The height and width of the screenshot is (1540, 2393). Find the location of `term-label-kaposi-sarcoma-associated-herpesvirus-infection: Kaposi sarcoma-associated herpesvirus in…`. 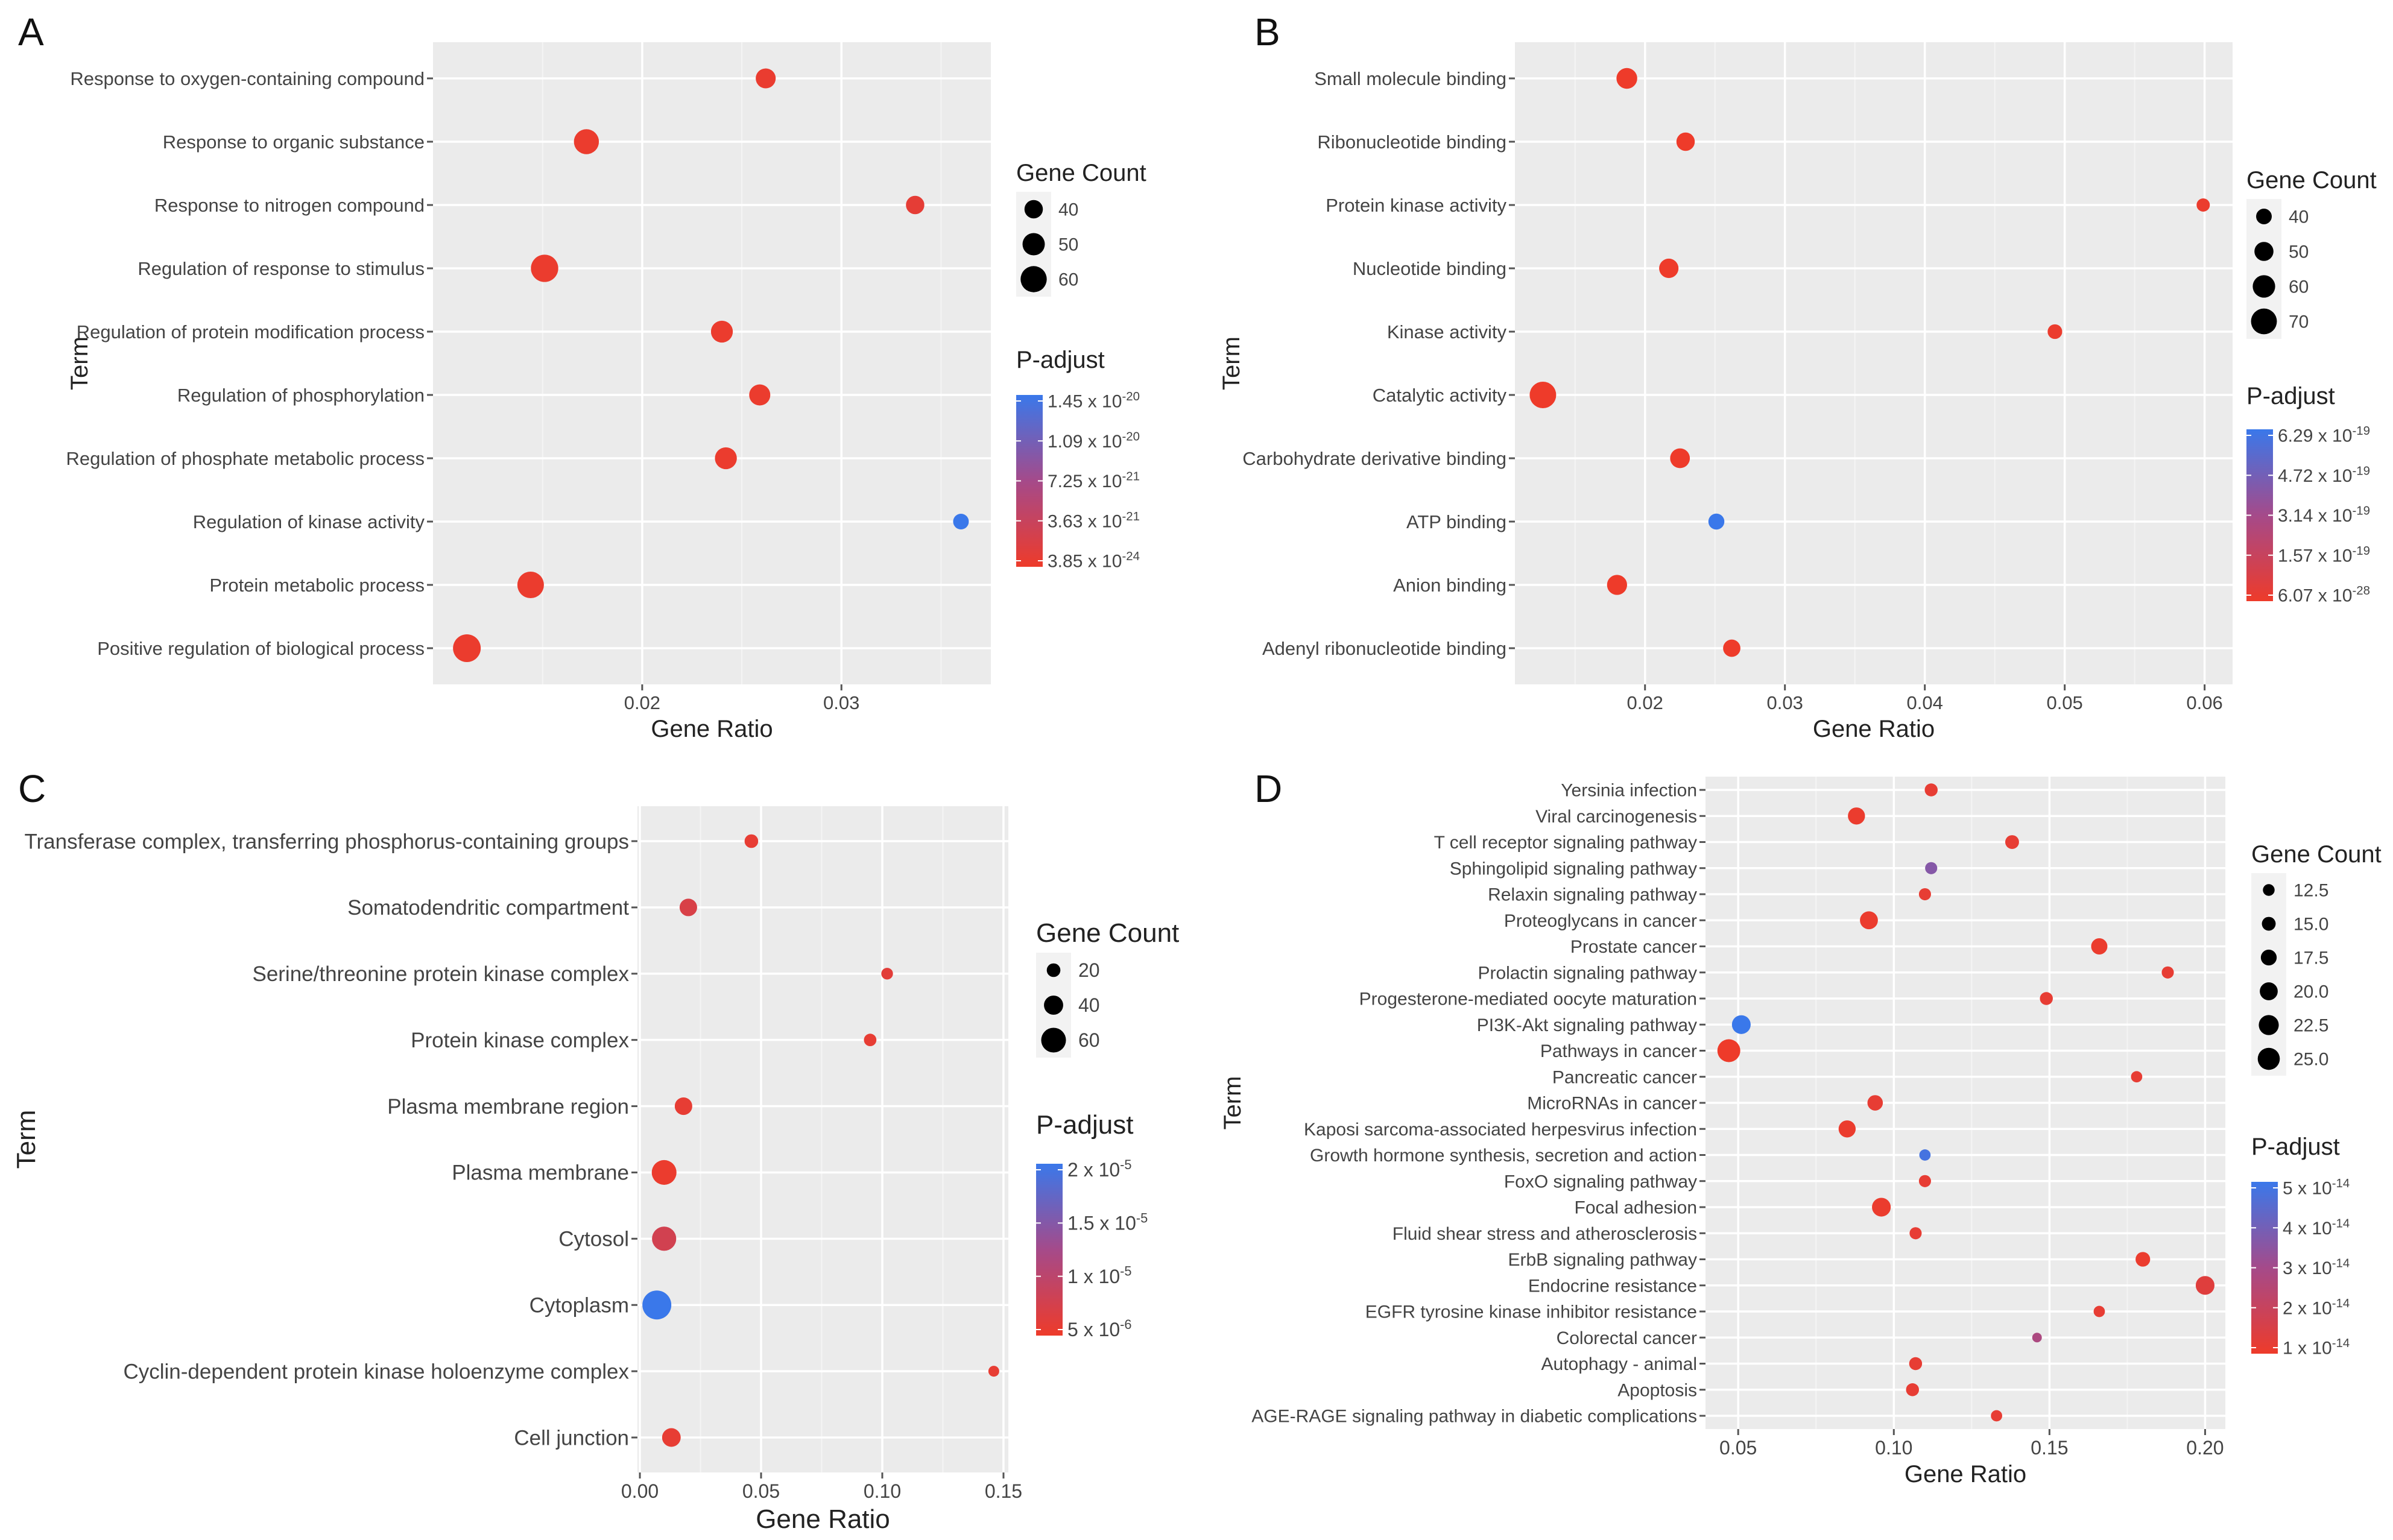

term-label-kaposi-sarcoma-associated-herpesvirus-infection: Kaposi sarcoma-associated herpesvirus in… is located at coordinates (1500, 1130).